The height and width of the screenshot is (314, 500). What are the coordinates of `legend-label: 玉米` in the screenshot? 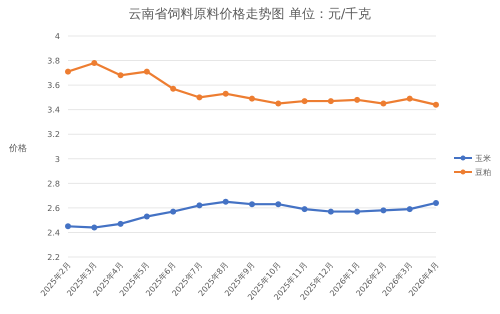 It's located at (483, 158).